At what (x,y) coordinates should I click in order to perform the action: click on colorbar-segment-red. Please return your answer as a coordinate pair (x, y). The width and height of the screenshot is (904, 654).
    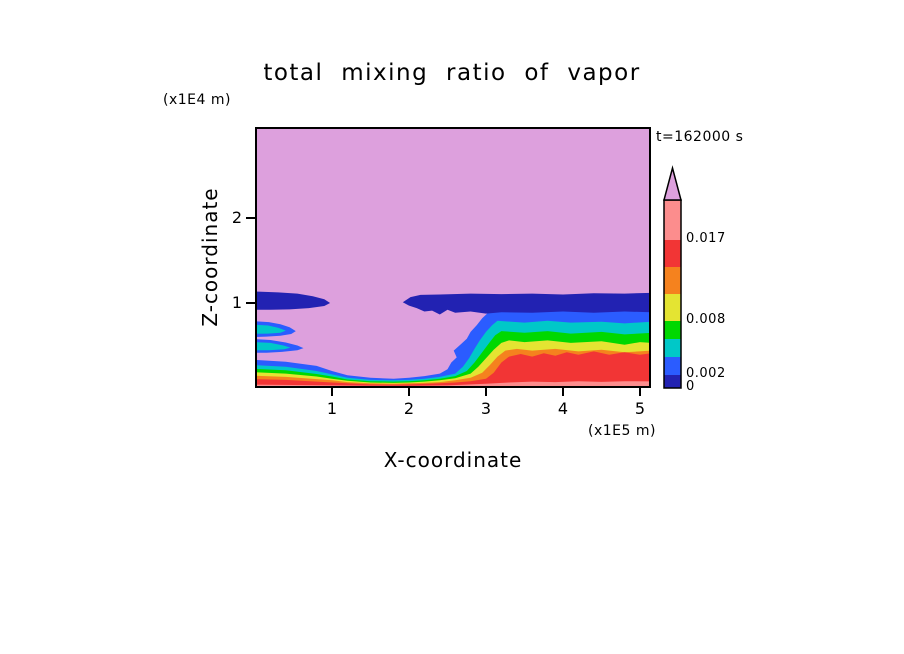
    Looking at the image, I should click on (672, 253).